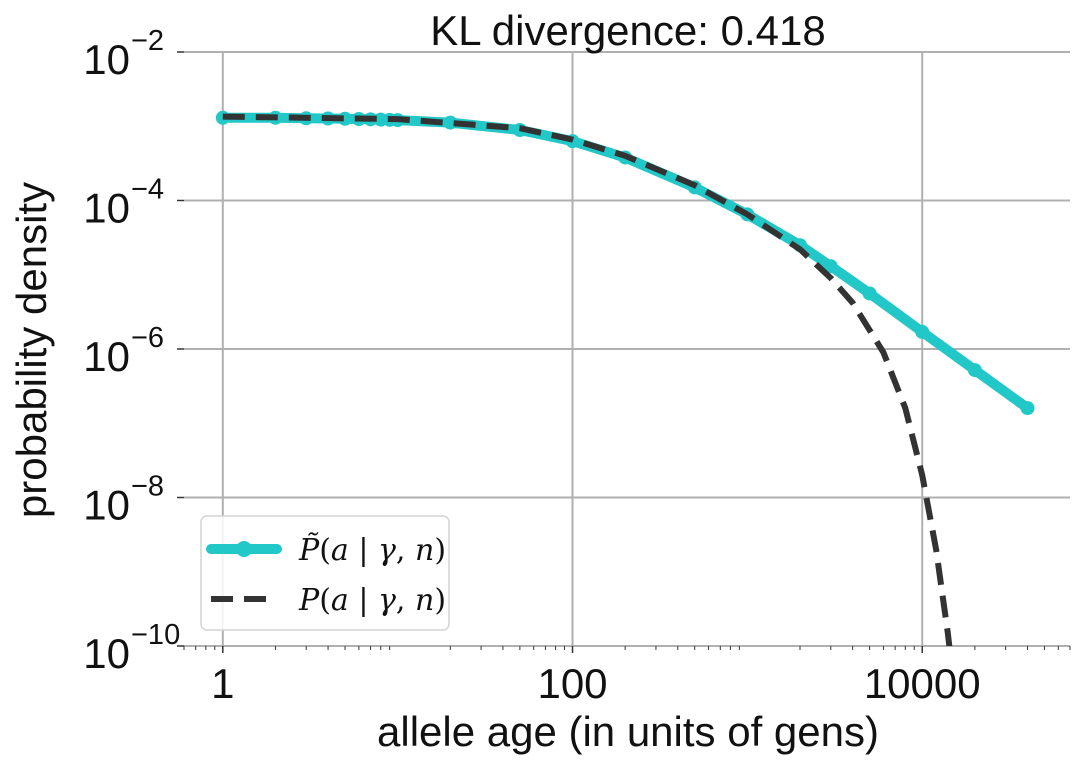 This screenshot has height=766, width=1082. I want to click on legend-item: P(a | γ, n), so click(328, 600).